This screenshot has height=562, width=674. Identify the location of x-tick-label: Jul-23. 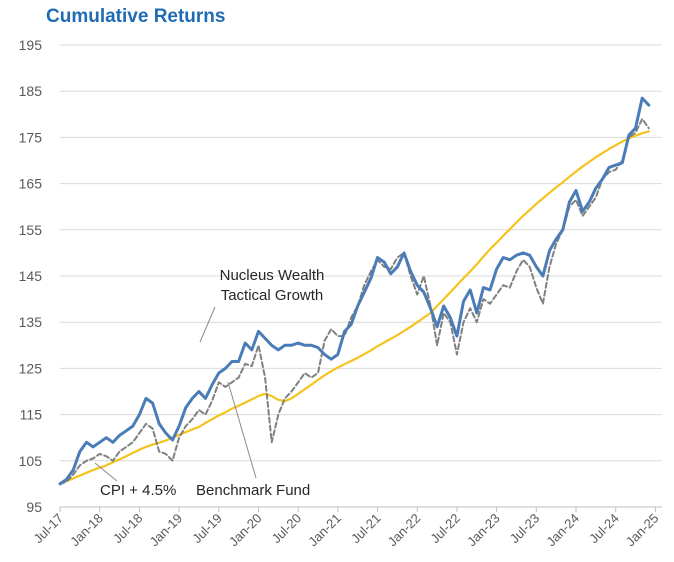
(525, 529).